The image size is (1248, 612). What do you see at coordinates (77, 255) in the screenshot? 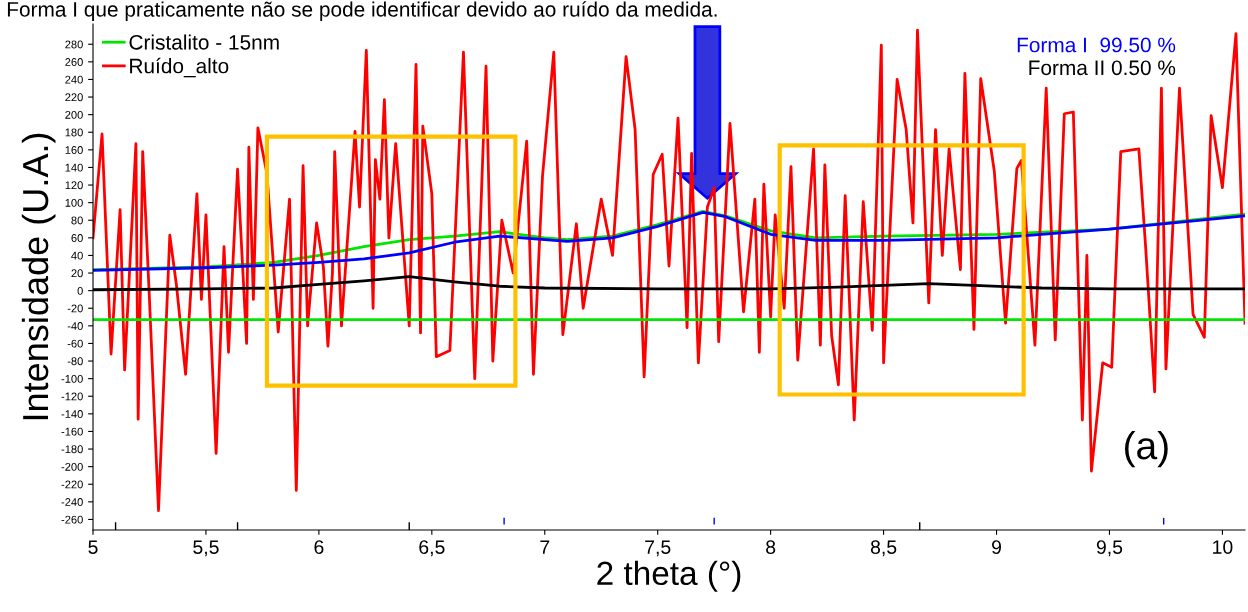
I see `y-tick-label: 40` at bounding box center [77, 255].